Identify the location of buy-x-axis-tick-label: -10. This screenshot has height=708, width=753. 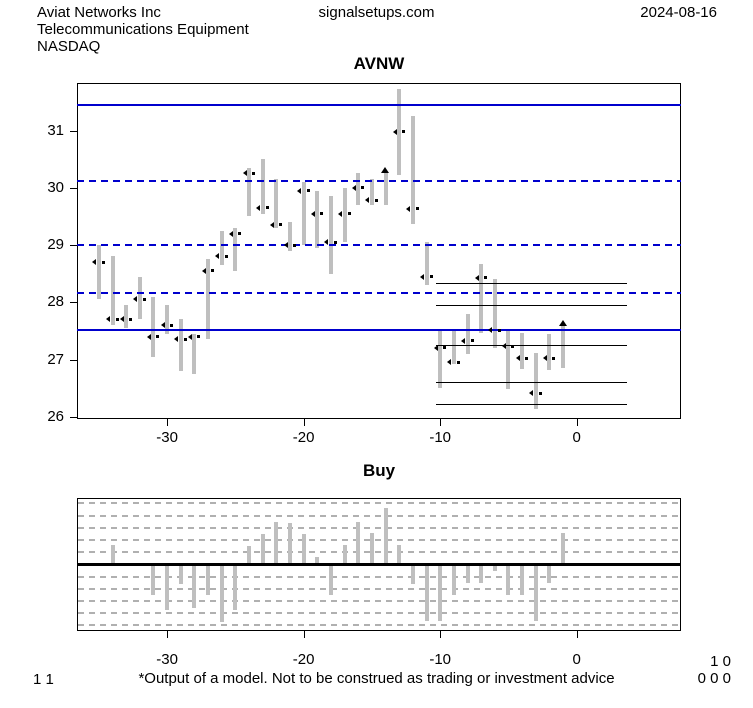
(440, 659).